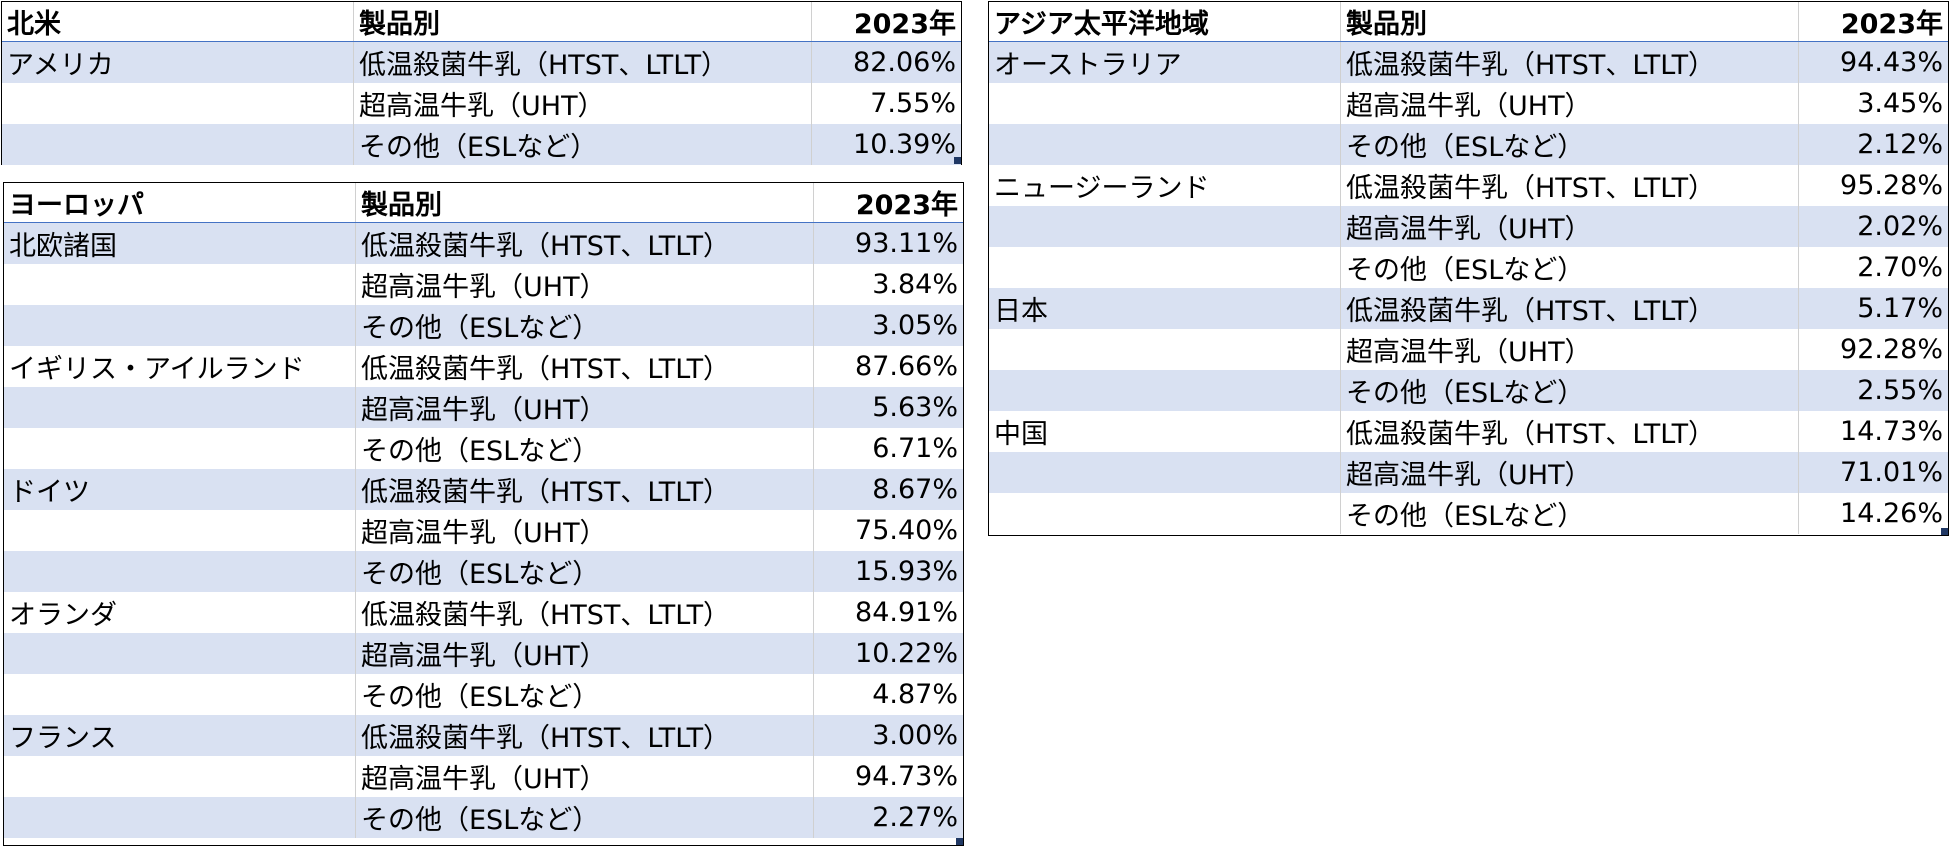  What do you see at coordinates (1873, 390) in the screenshot?
I see `value-cell: 2.55%` at bounding box center [1873, 390].